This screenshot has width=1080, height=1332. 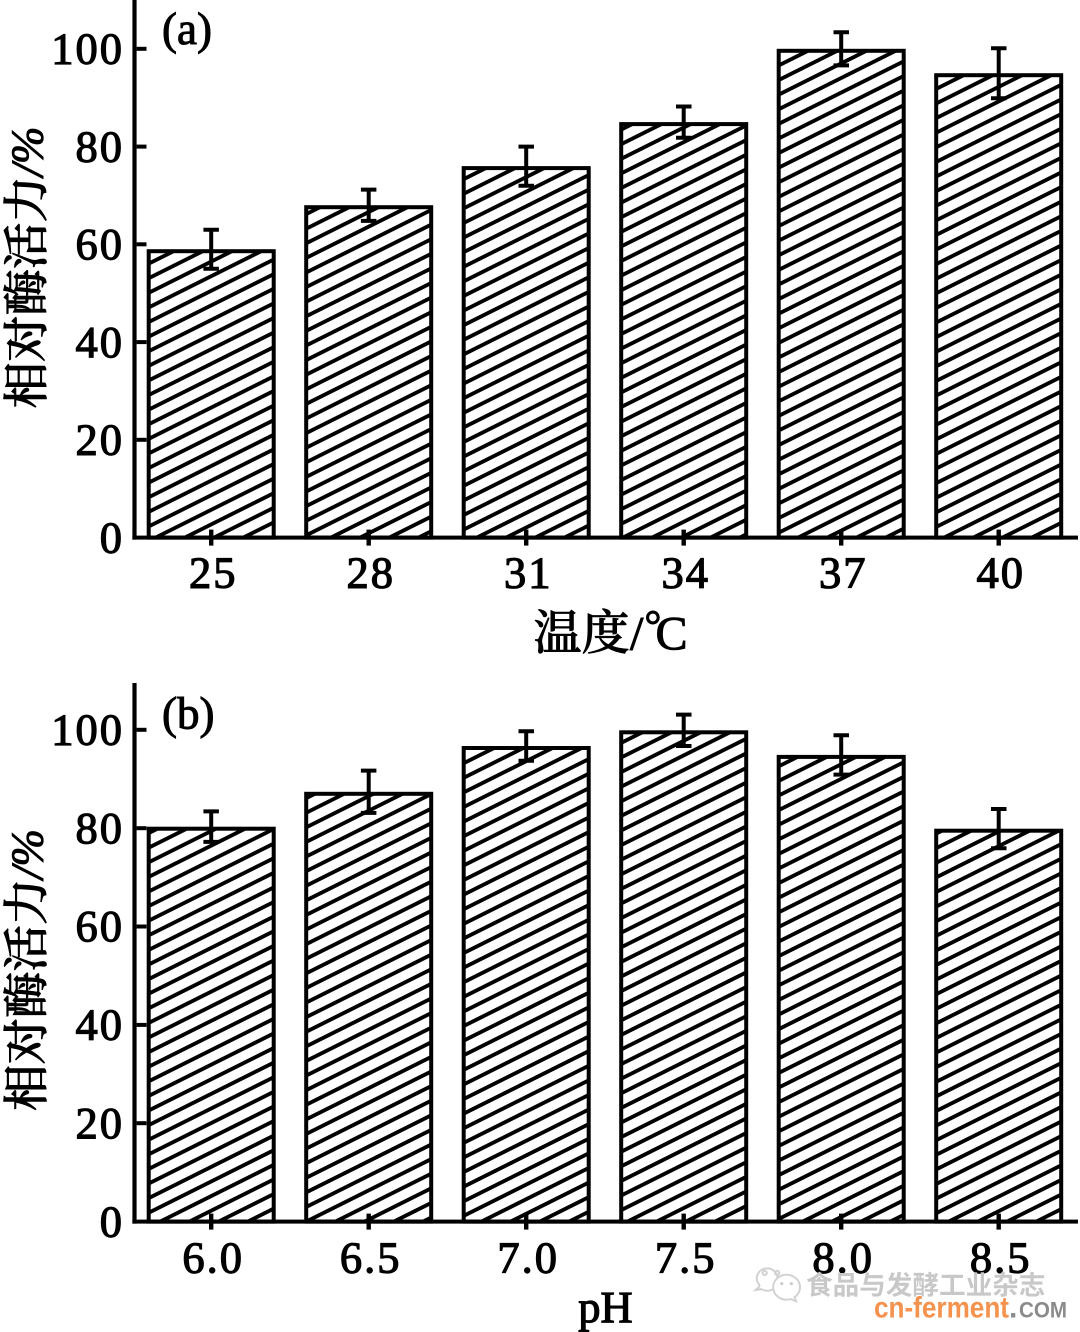 I want to click on svg-text: 28, so click(x=370, y=573).